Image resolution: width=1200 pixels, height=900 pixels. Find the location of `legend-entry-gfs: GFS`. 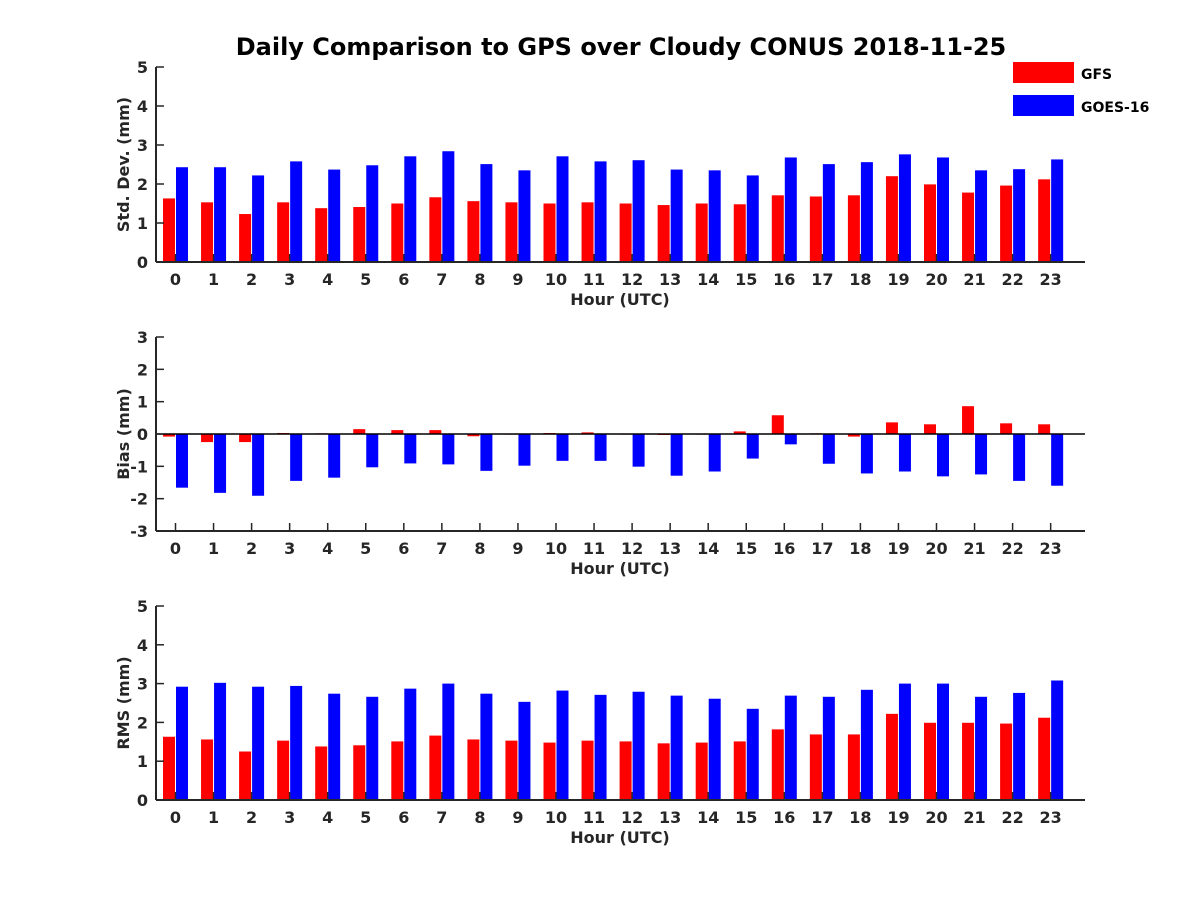

legend-entry-gfs: GFS is located at coordinates (1062, 72).